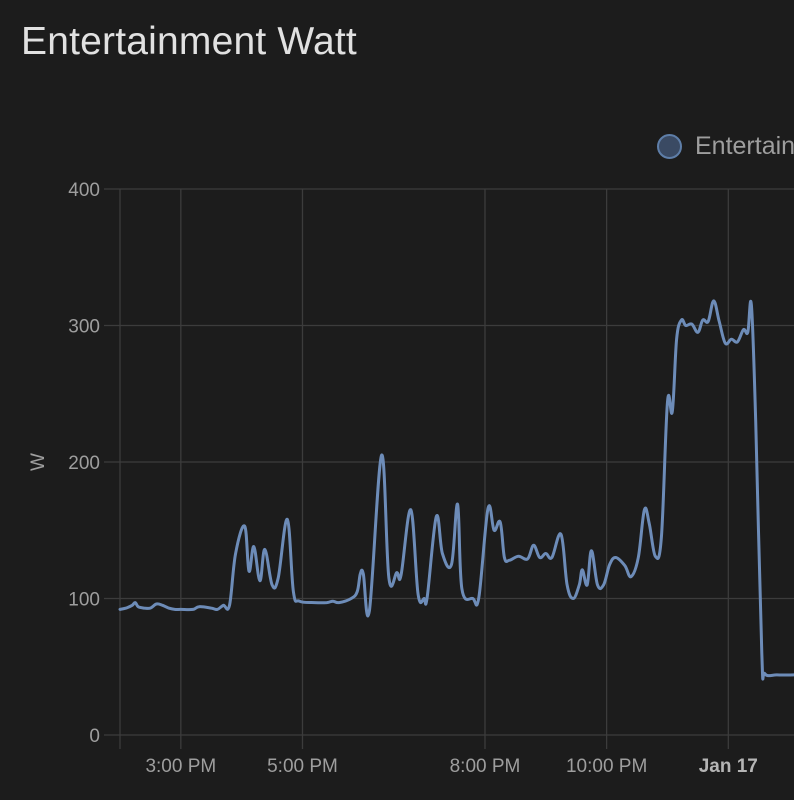 The height and width of the screenshot is (800, 794). I want to click on x-tick-label: 3:00 PM, so click(180, 766).